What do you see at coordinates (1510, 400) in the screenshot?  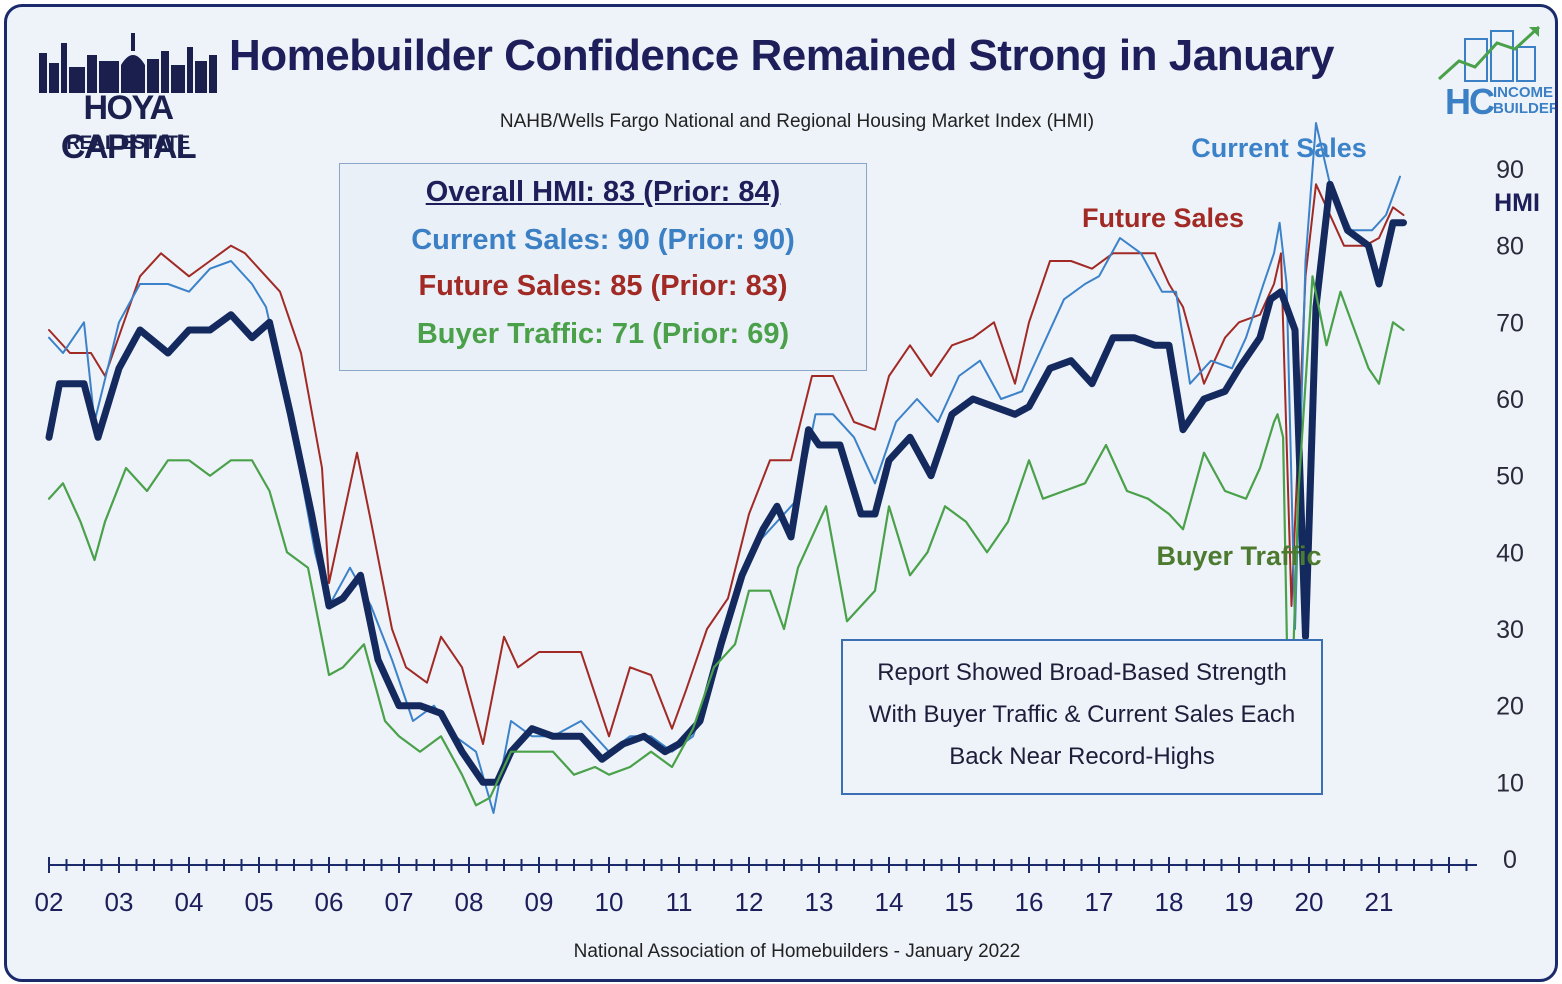 I see `y-tick-label: 60` at bounding box center [1510, 400].